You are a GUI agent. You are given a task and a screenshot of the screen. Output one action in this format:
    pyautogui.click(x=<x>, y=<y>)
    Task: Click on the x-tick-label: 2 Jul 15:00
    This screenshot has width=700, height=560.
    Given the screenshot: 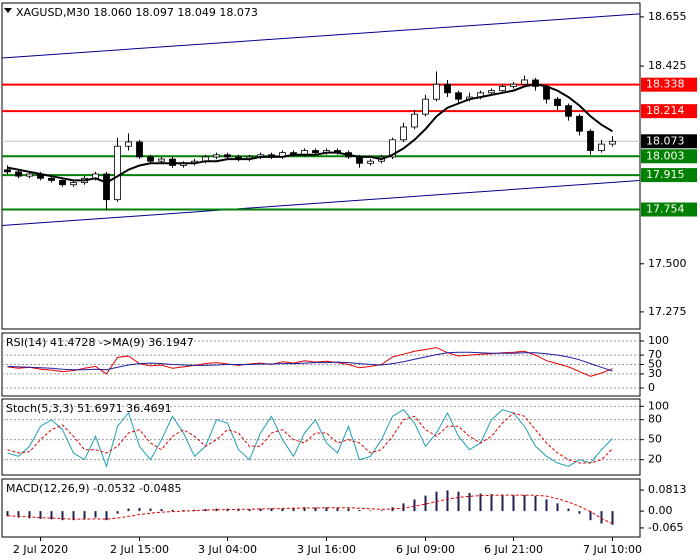 What is the action you would take?
    pyautogui.click(x=139, y=549)
    